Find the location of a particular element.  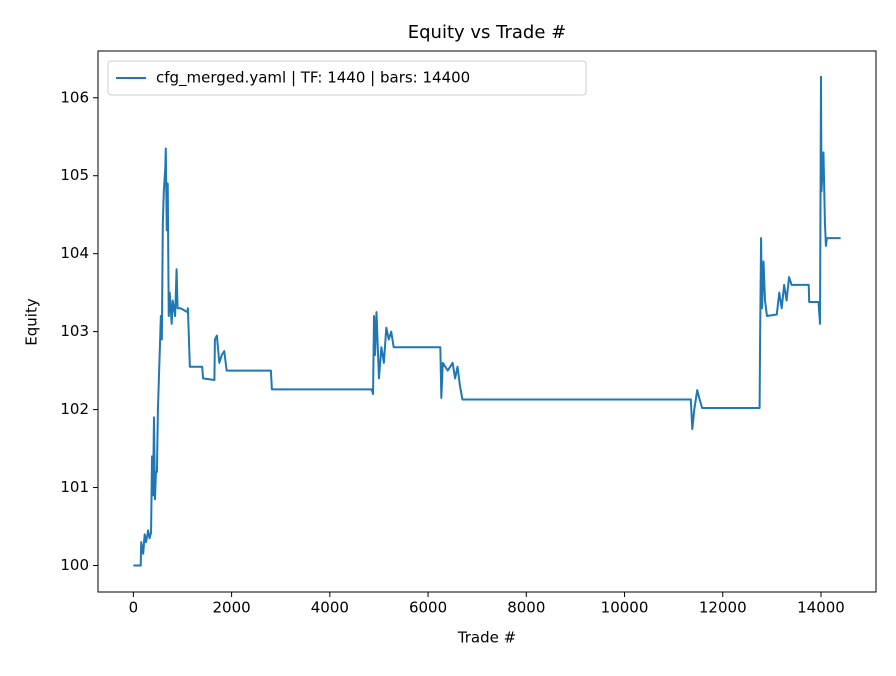

x-axis-label: Trade # is located at coordinates (486, 638).